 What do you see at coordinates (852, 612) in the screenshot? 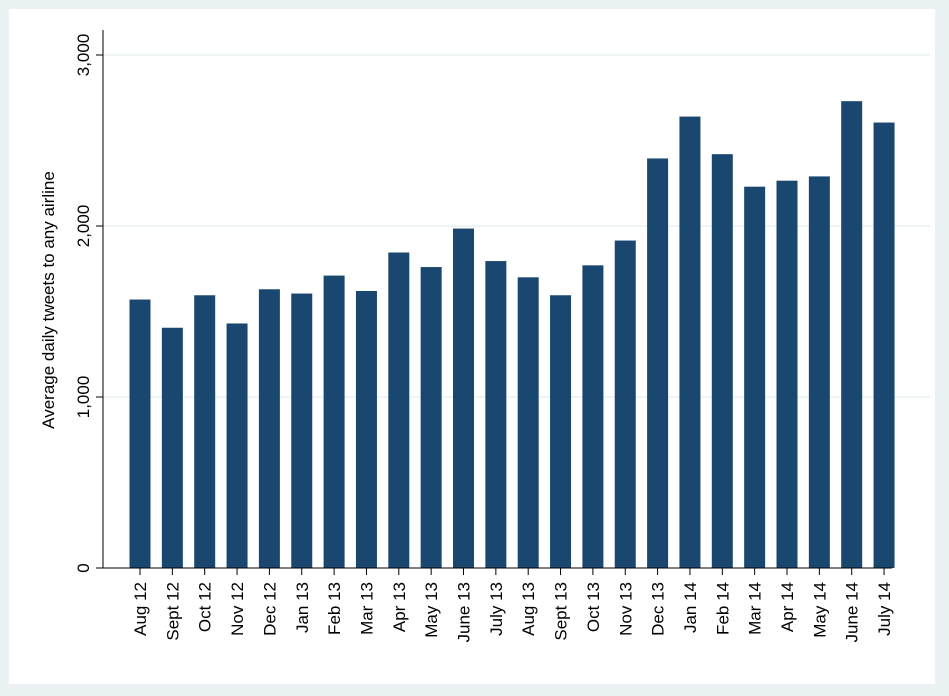
I see `x-tick-label: June 14` at bounding box center [852, 612].